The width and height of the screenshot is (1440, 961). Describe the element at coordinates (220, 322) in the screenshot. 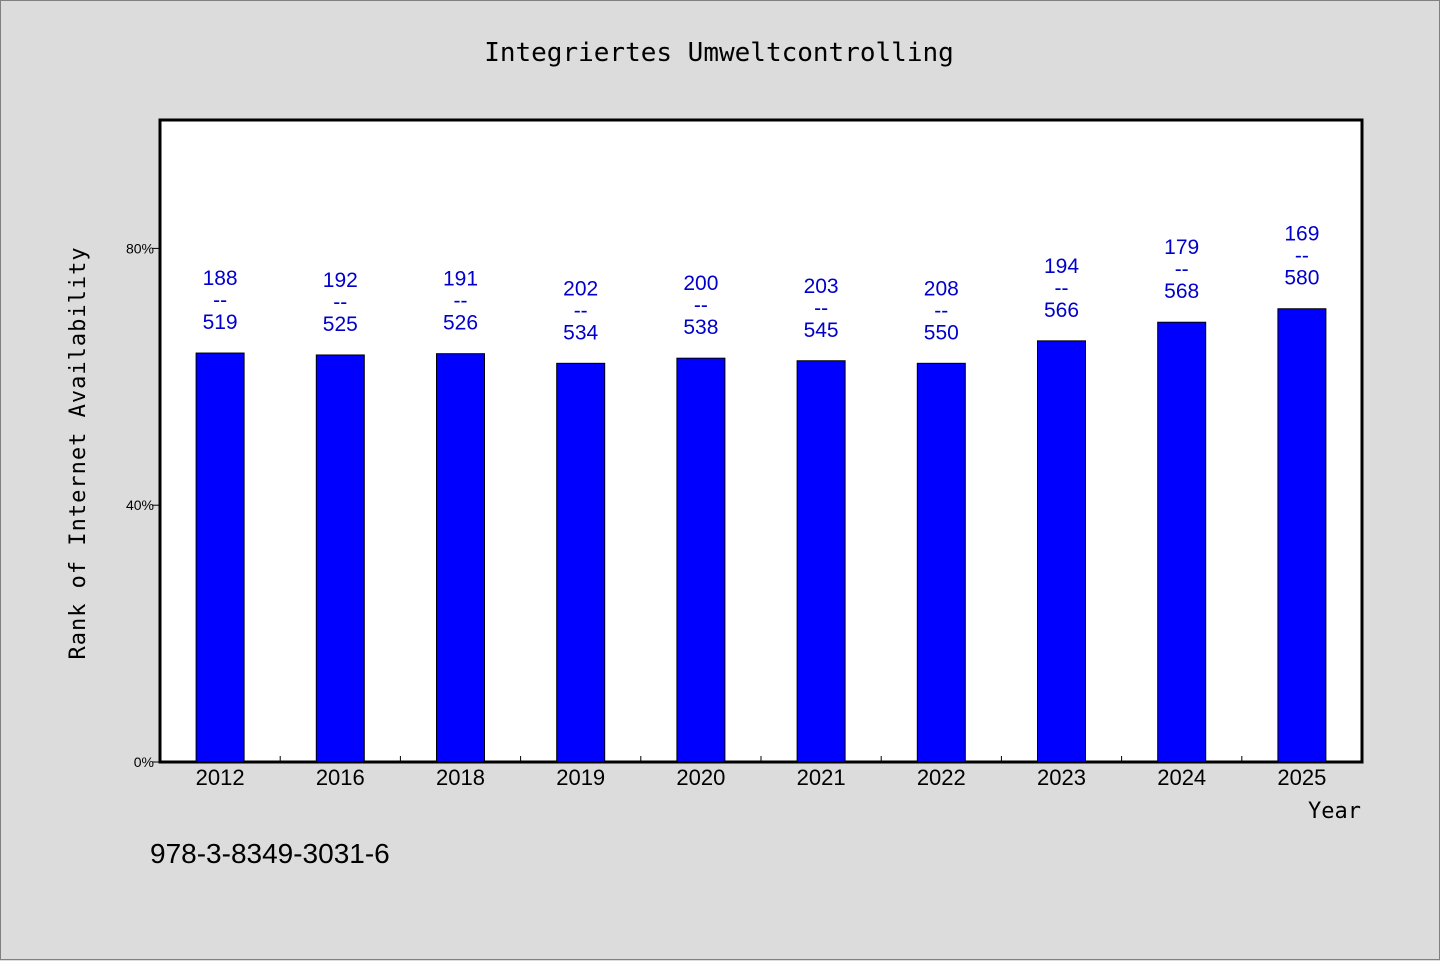

I see `data-label-total: 519` at that location.